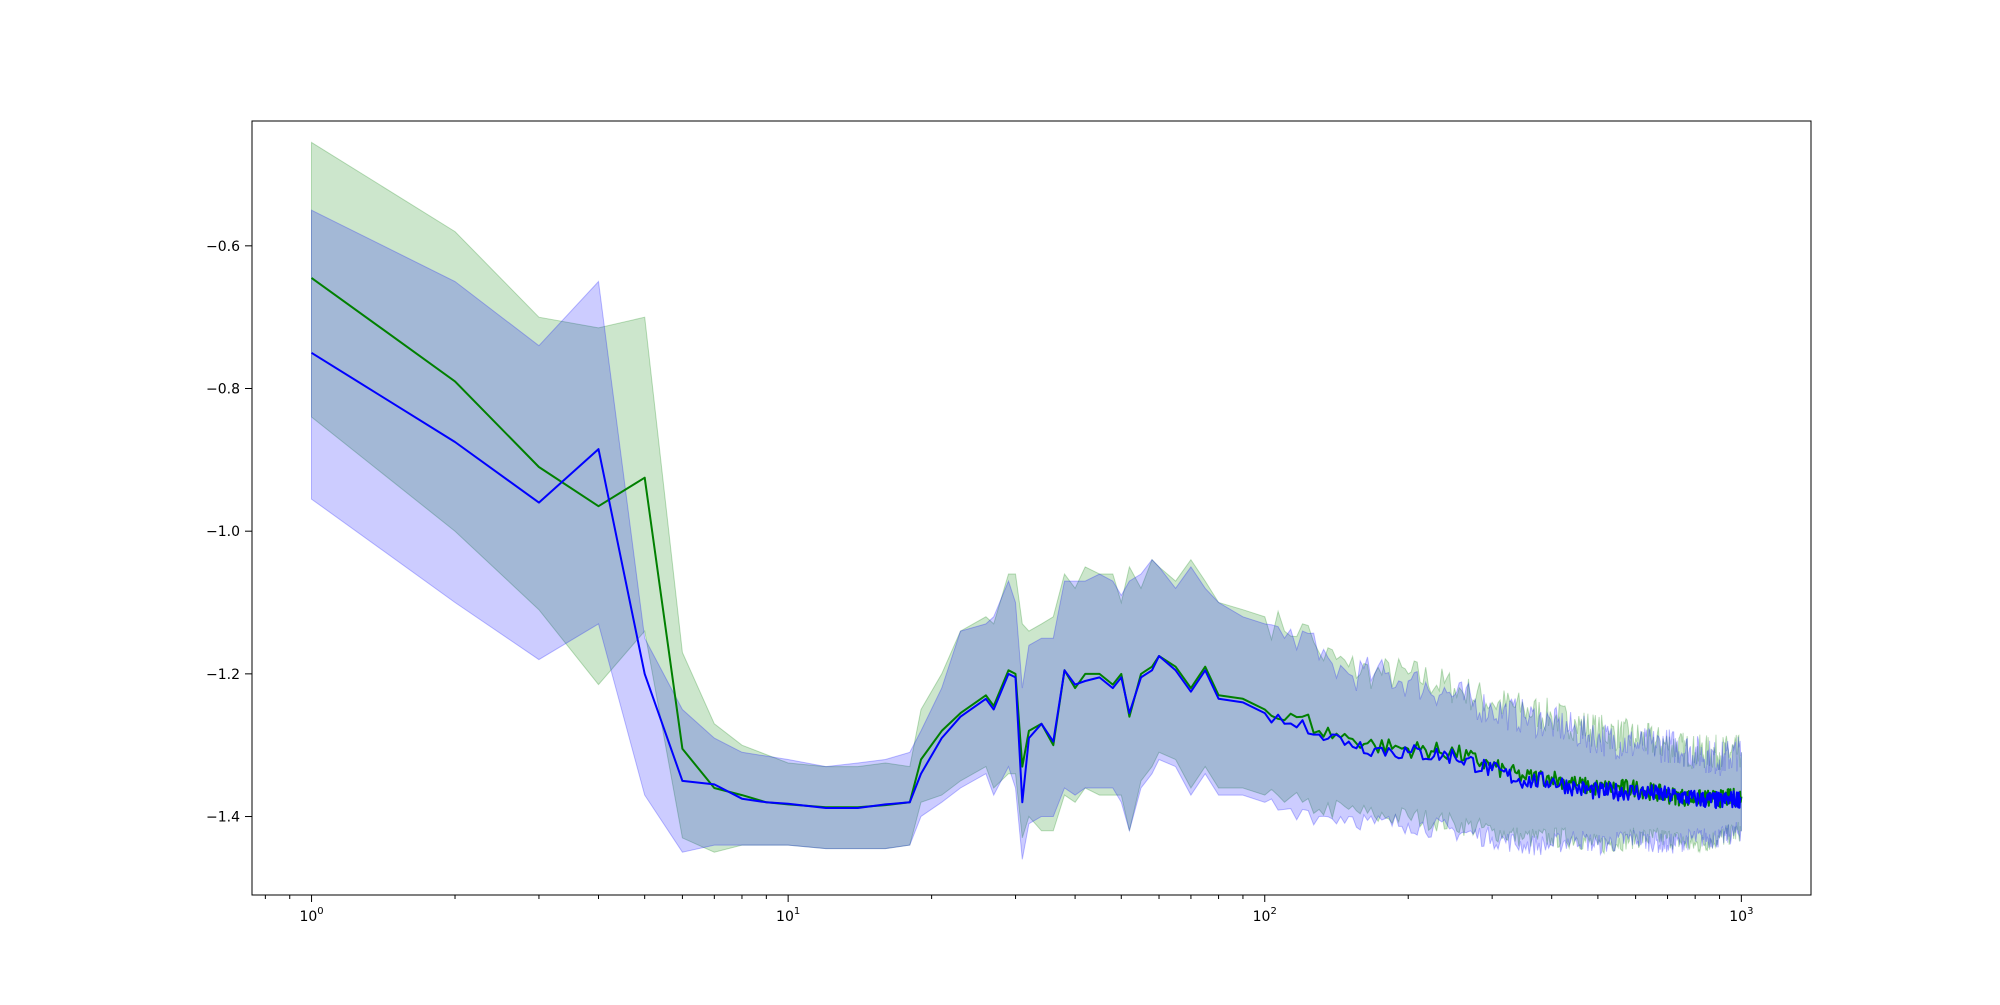  I want to click on x-axis: 10⁰ 10¹ 10² 10³, so click(1008, 910).